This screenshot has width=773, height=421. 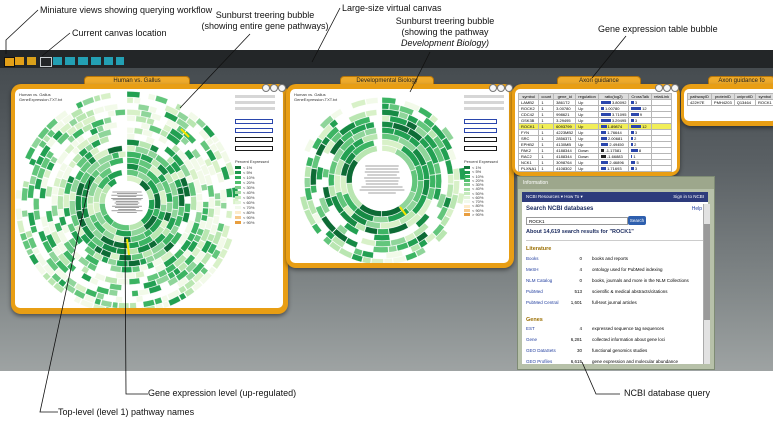 I want to click on database-link: PubMed, so click(x=534, y=291).